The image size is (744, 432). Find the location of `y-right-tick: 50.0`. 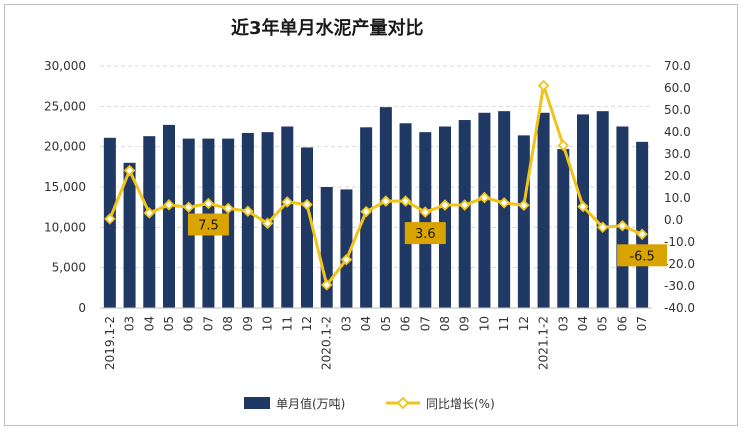

y-right-tick: 50.0 is located at coordinates (677, 110).